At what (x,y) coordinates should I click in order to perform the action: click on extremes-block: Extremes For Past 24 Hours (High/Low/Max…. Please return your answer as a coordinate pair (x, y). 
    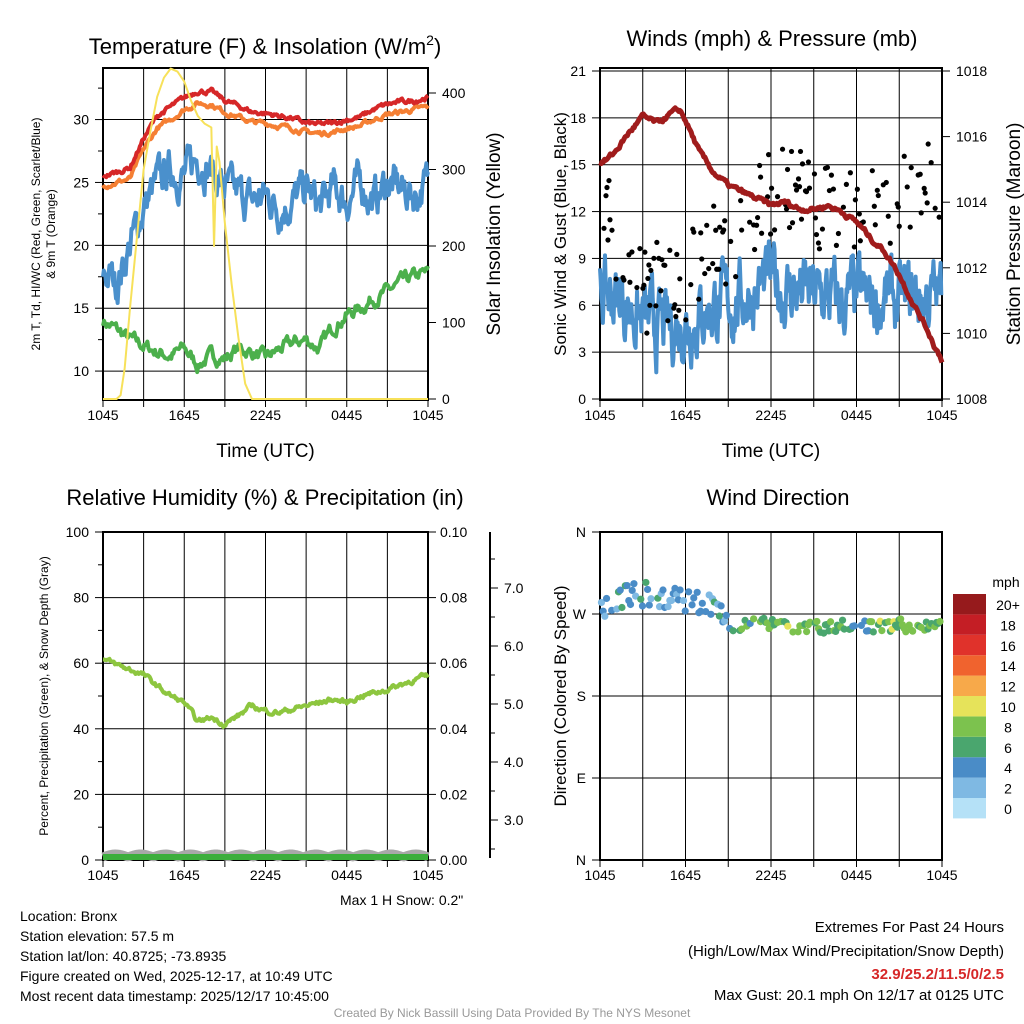
    Looking at the image, I should click on (846, 961).